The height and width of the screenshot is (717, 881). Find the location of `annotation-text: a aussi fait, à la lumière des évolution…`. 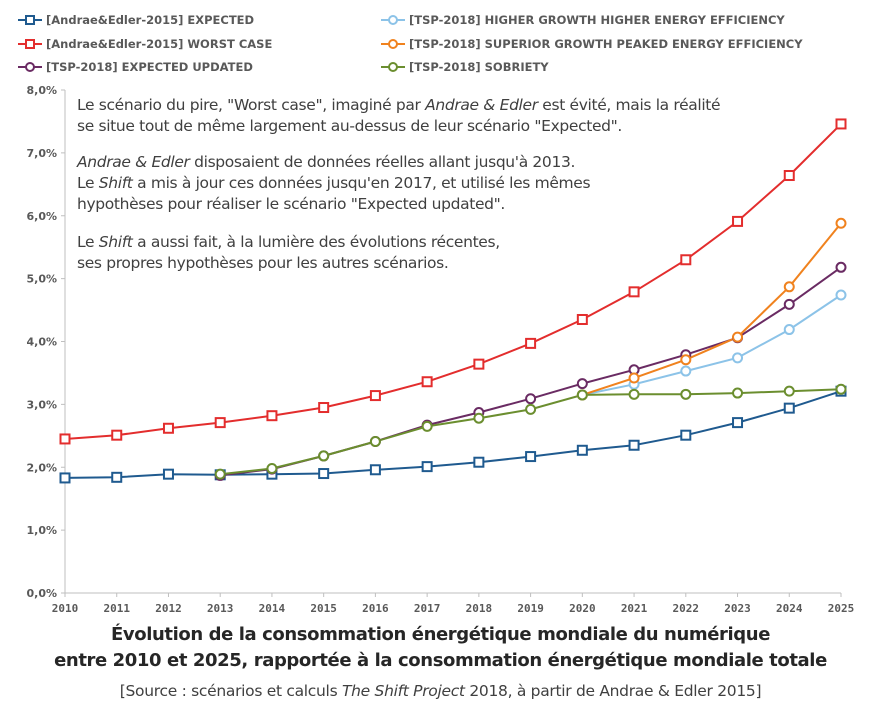

annotation-text: a aussi fait, à la lumière des évolution… is located at coordinates (316, 242).